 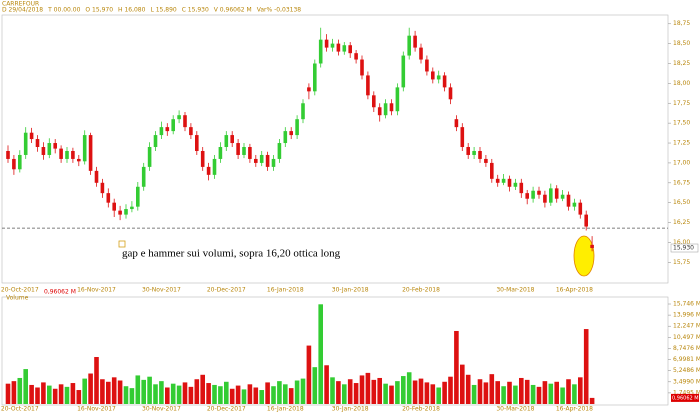 What do you see at coordinates (574, 290) in the screenshot?
I see `x-tick-label: 16-Apr-2018` at bounding box center [574, 290].